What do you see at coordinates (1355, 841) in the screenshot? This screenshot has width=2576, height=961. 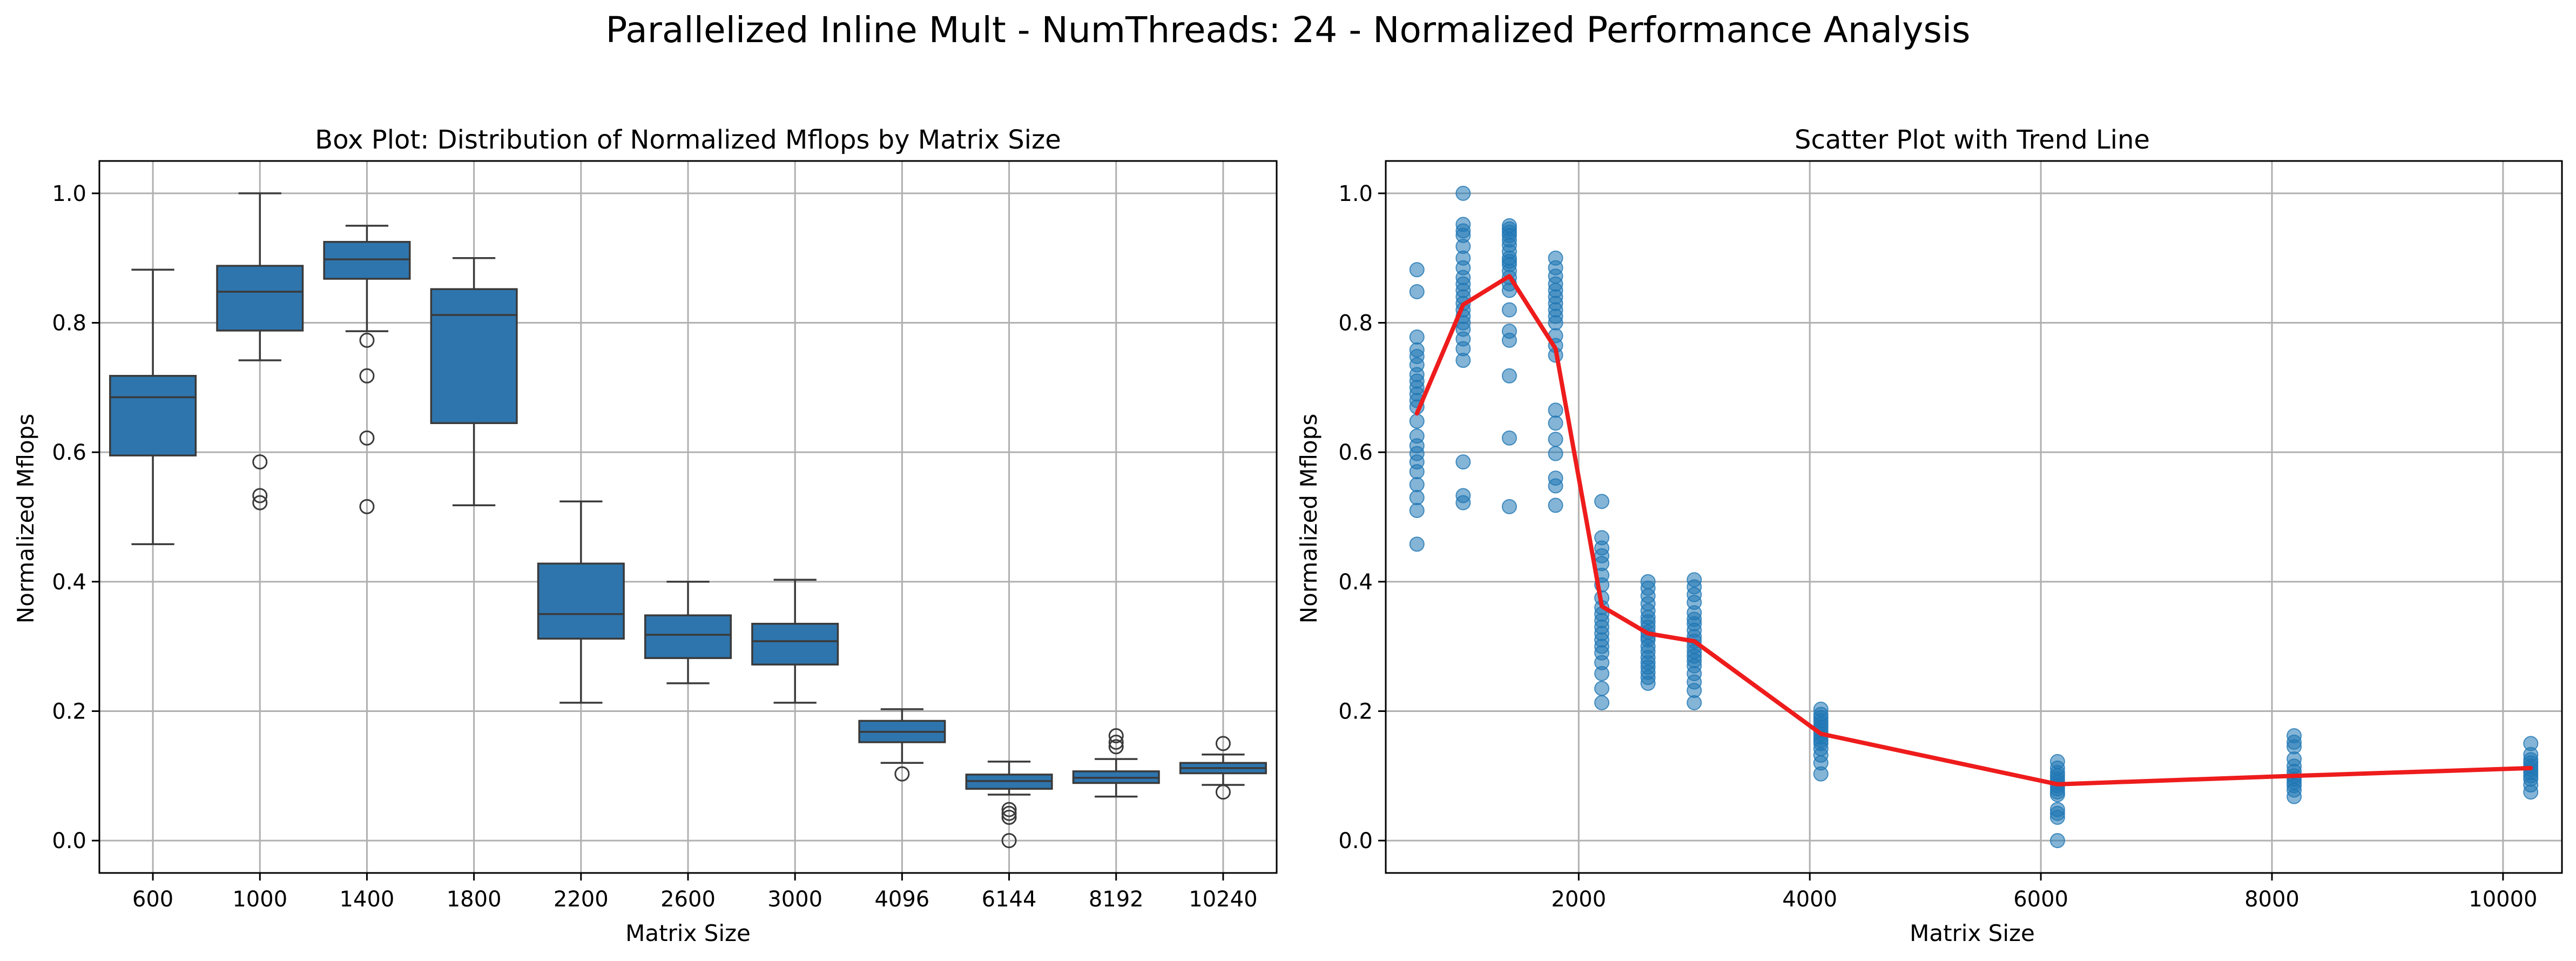 I see `y-tick-label: 0.0` at bounding box center [1355, 841].